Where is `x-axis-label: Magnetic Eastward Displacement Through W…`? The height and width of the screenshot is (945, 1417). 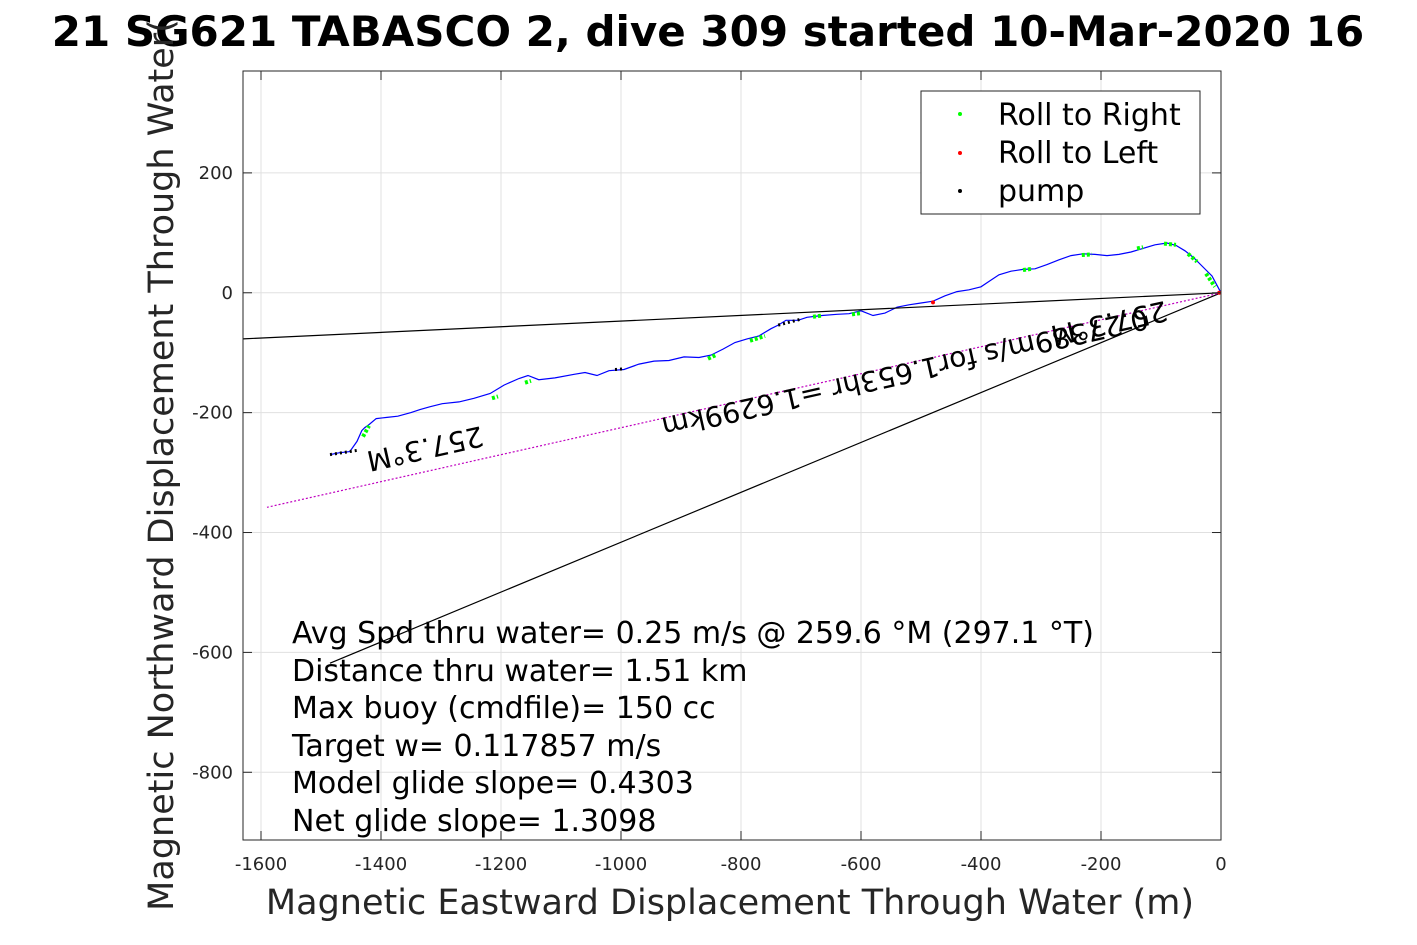
x-axis-label: Magnetic Eastward Displacement Through W… is located at coordinates (730, 903).